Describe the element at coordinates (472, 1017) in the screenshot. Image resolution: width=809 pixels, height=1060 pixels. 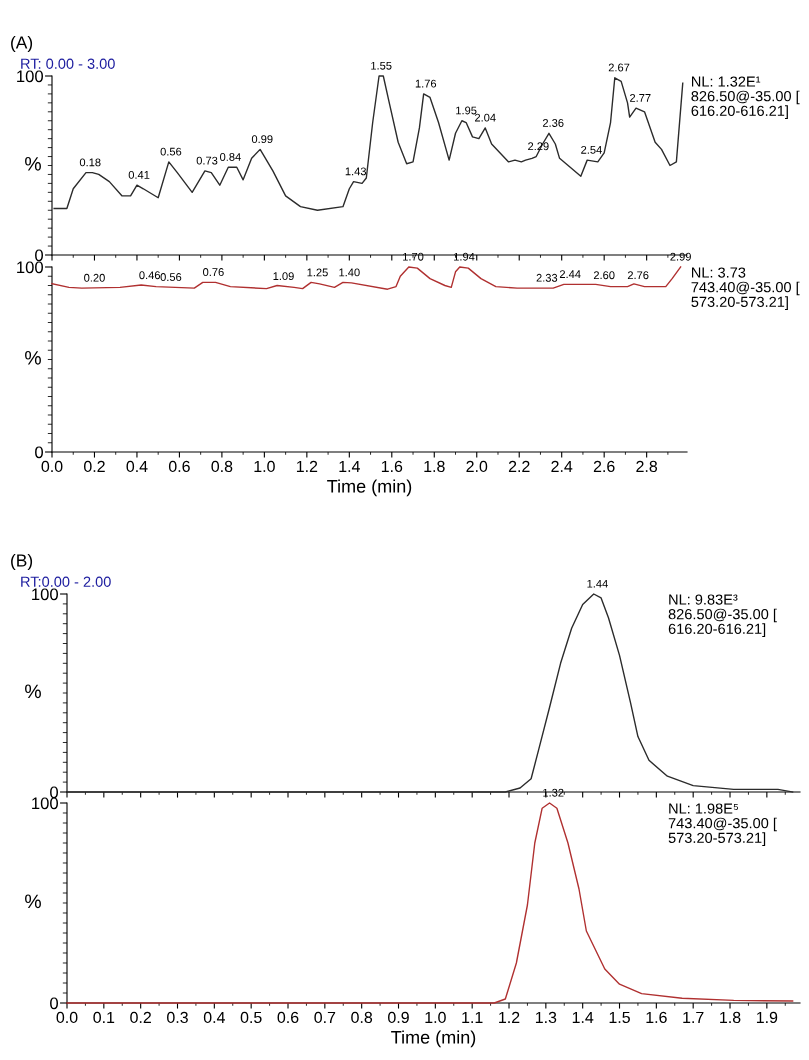
I see `x-tick-label: 1.1` at that location.